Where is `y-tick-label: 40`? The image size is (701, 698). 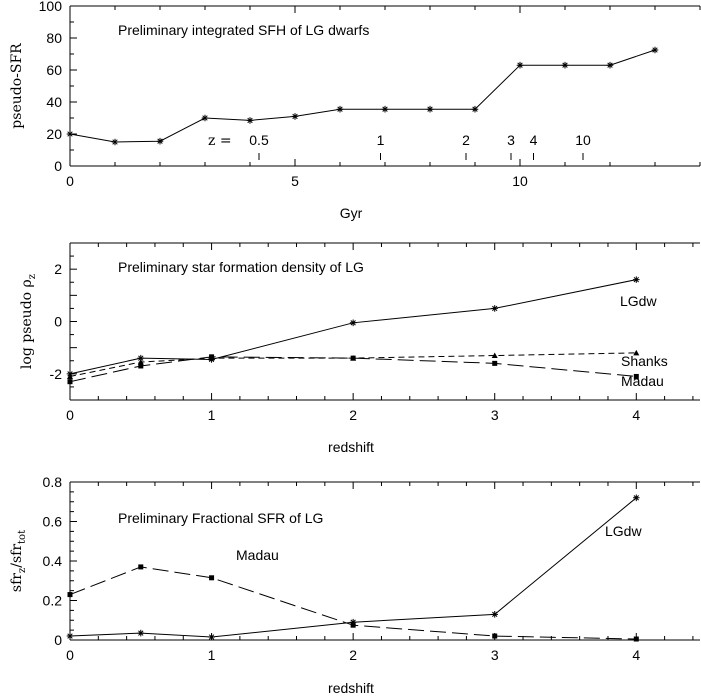 y-tick-label: 40 is located at coordinates (54, 102).